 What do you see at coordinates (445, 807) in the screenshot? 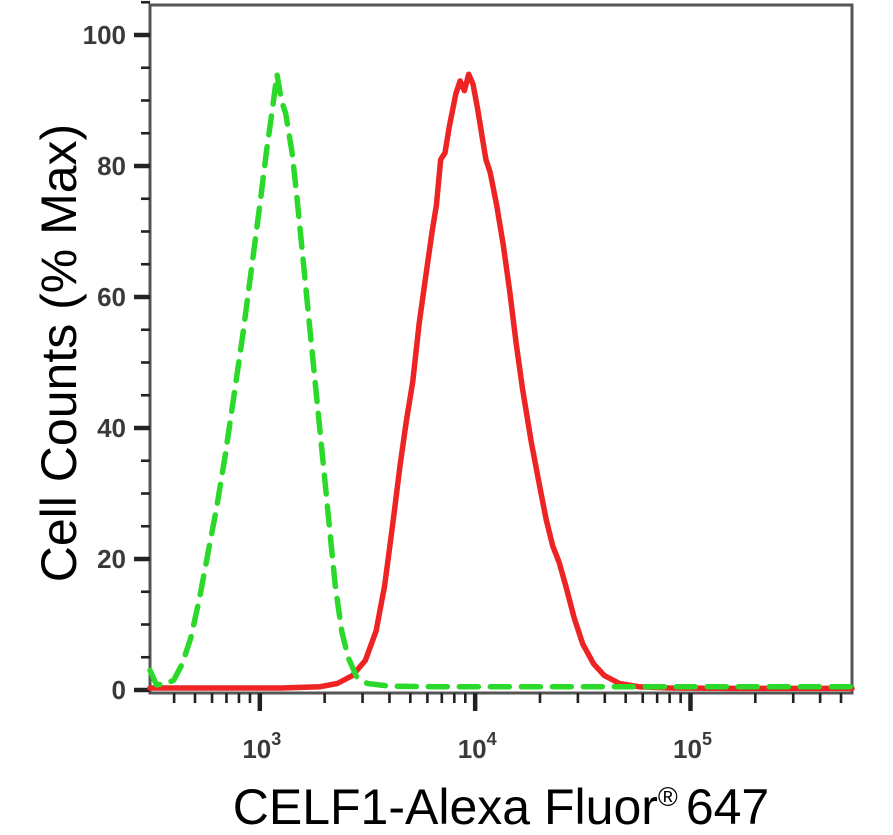
I see `x-axis-title-main: CELF1-Alexa Fluor` at bounding box center [445, 807].